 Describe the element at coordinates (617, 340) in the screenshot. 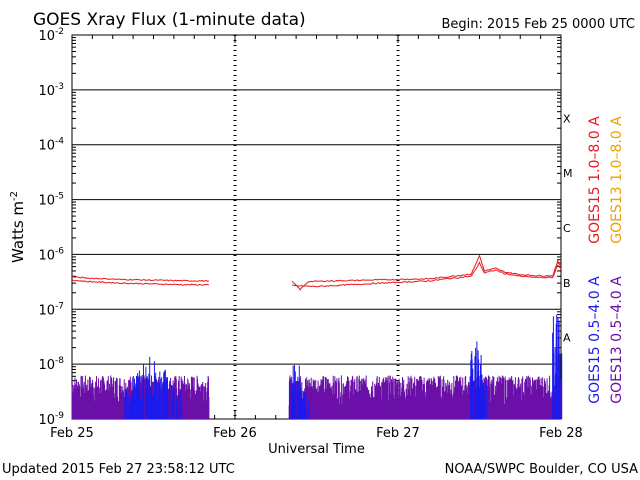

I see `legend-entry: GOES13 0.5–4.0 A` at that location.